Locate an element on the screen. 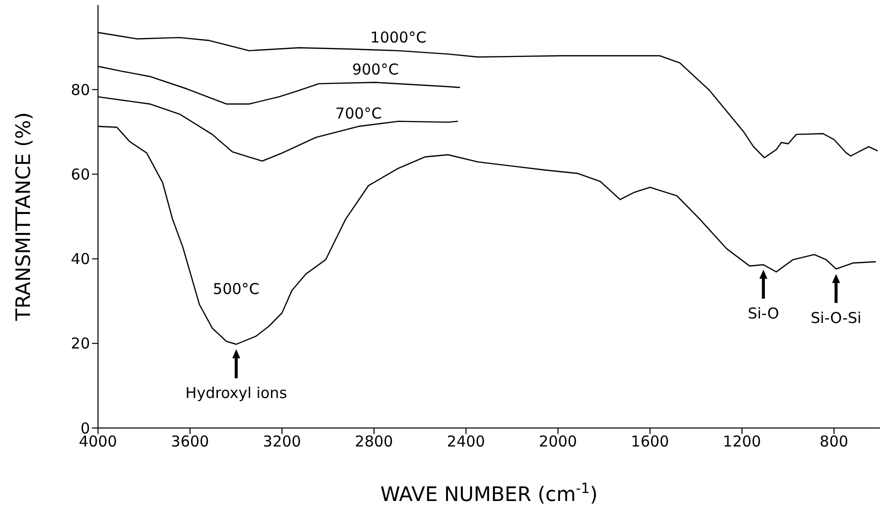 This screenshot has height=513, width=882. x-tick-label: 1200 is located at coordinates (742, 441).